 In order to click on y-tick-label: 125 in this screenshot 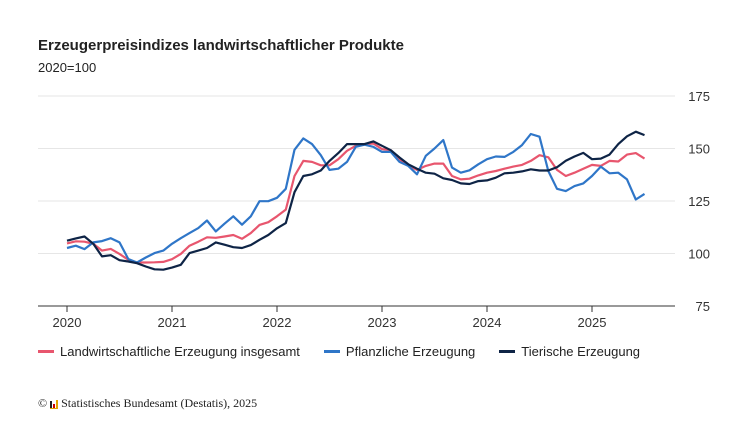, I will do `click(699, 201)`.